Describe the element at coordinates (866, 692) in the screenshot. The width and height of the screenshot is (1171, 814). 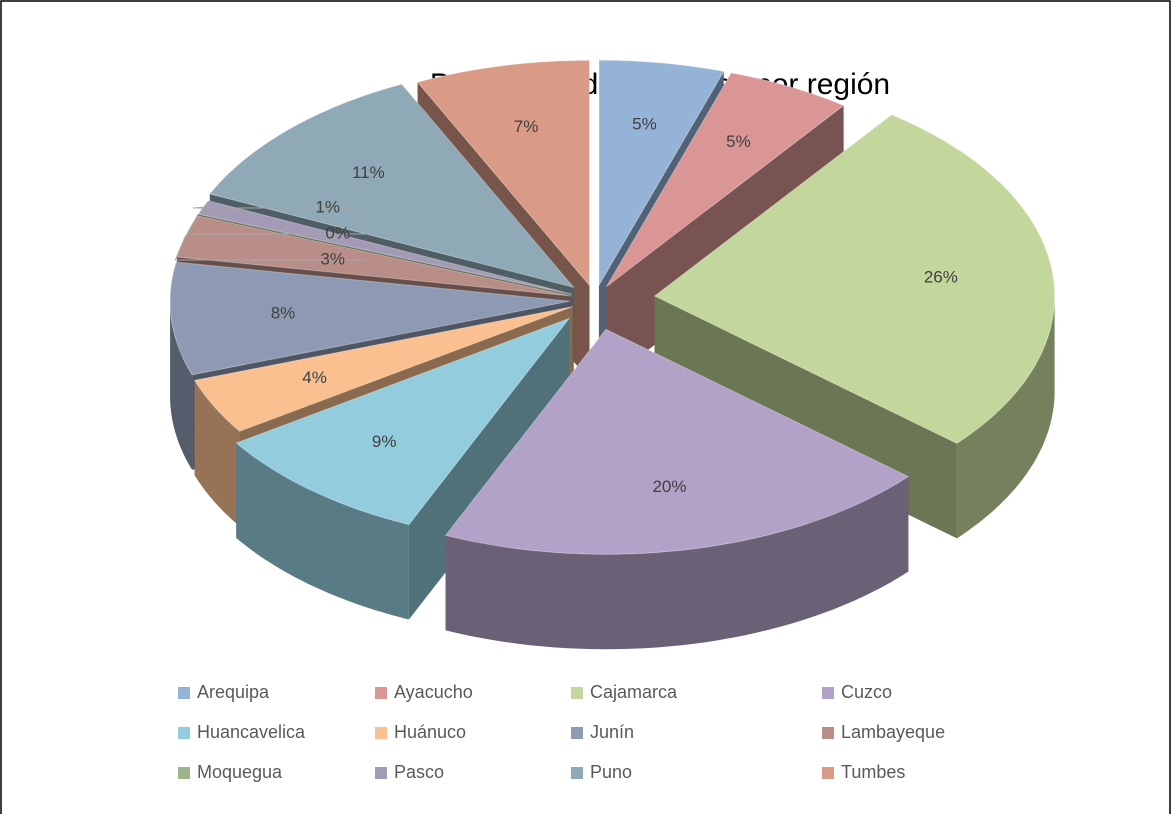
I see `legend-label: Cuzco` at that location.